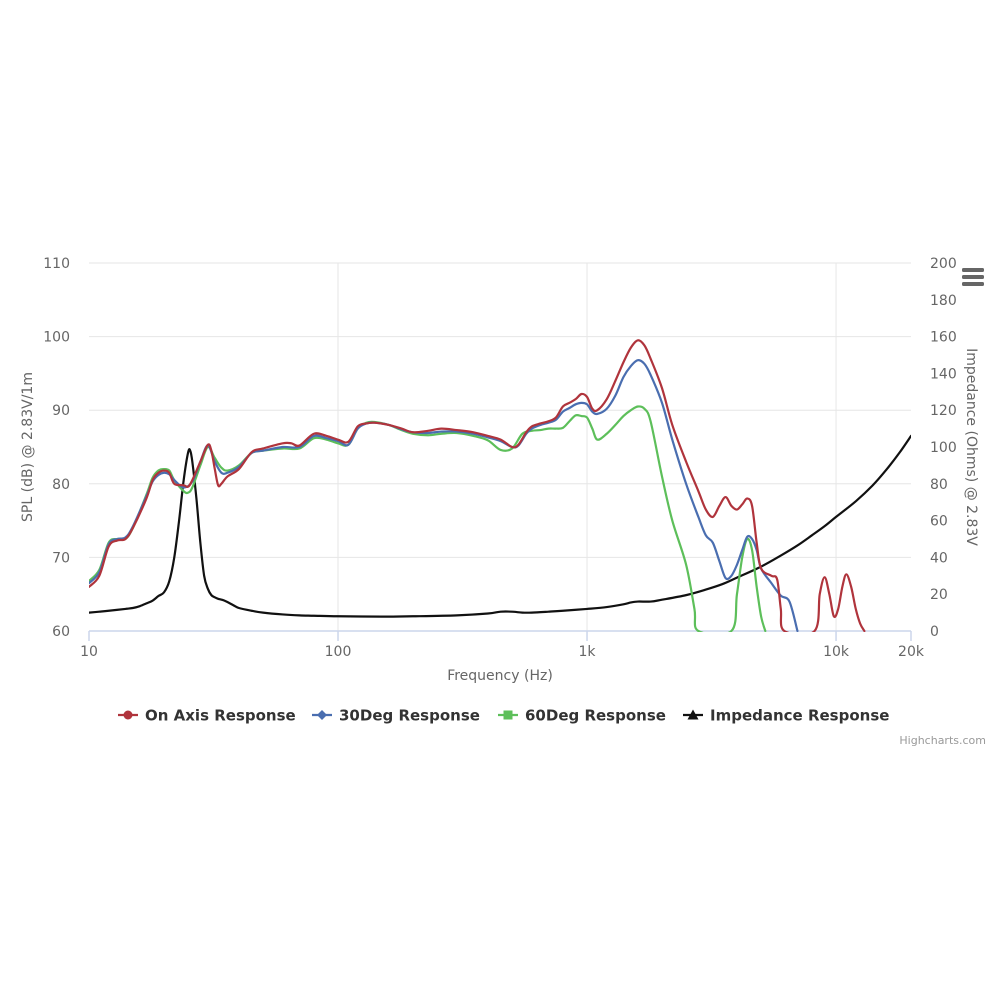  Describe the element at coordinates (61, 558) in the screenshot. I see `y-tick-label: 70` at that location.